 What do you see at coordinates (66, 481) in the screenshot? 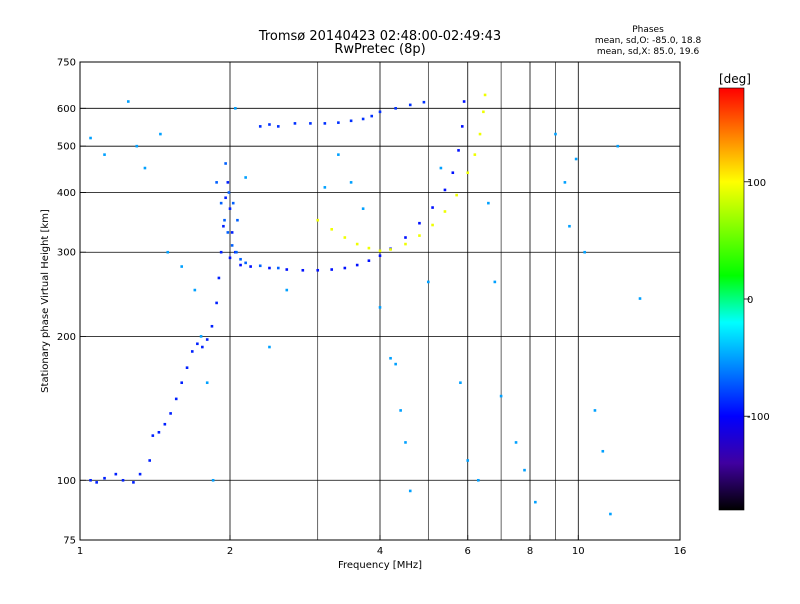
I see `y-tick-label: 100` at bounding box center [66, 481].